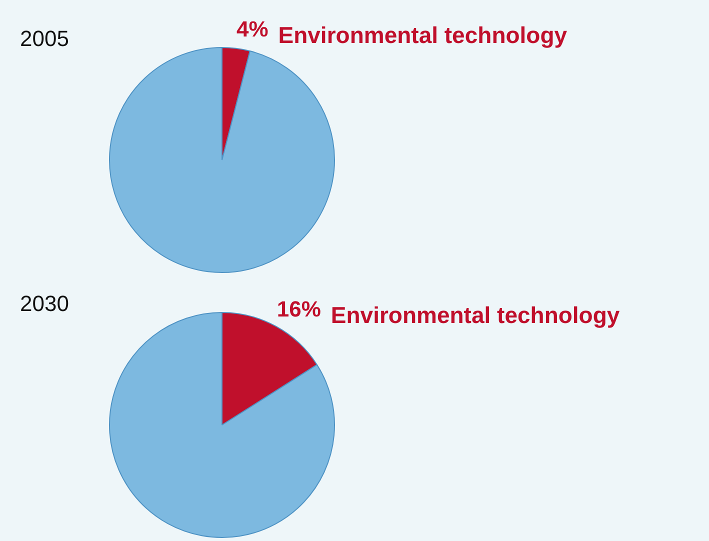 The image size is (709, 541). Describe the element at coordinates (44, 303) in the screenshot. I see `chart-title: 2030` at that location.